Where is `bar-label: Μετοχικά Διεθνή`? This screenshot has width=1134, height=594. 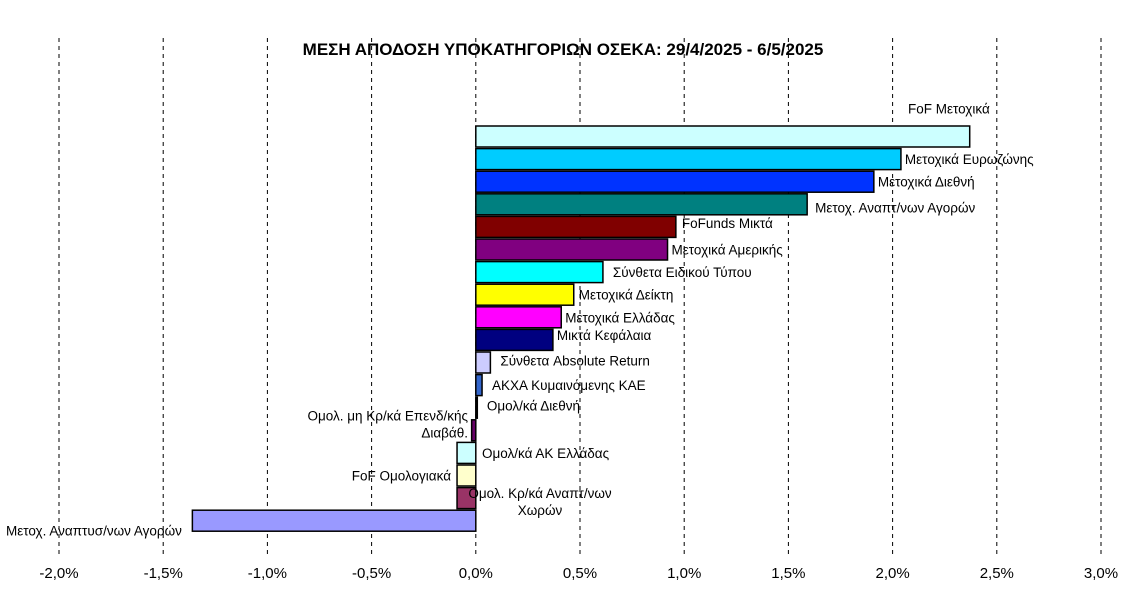 bar-label: Μετοχικά Διεθνή is located at coordinates (926, 182).